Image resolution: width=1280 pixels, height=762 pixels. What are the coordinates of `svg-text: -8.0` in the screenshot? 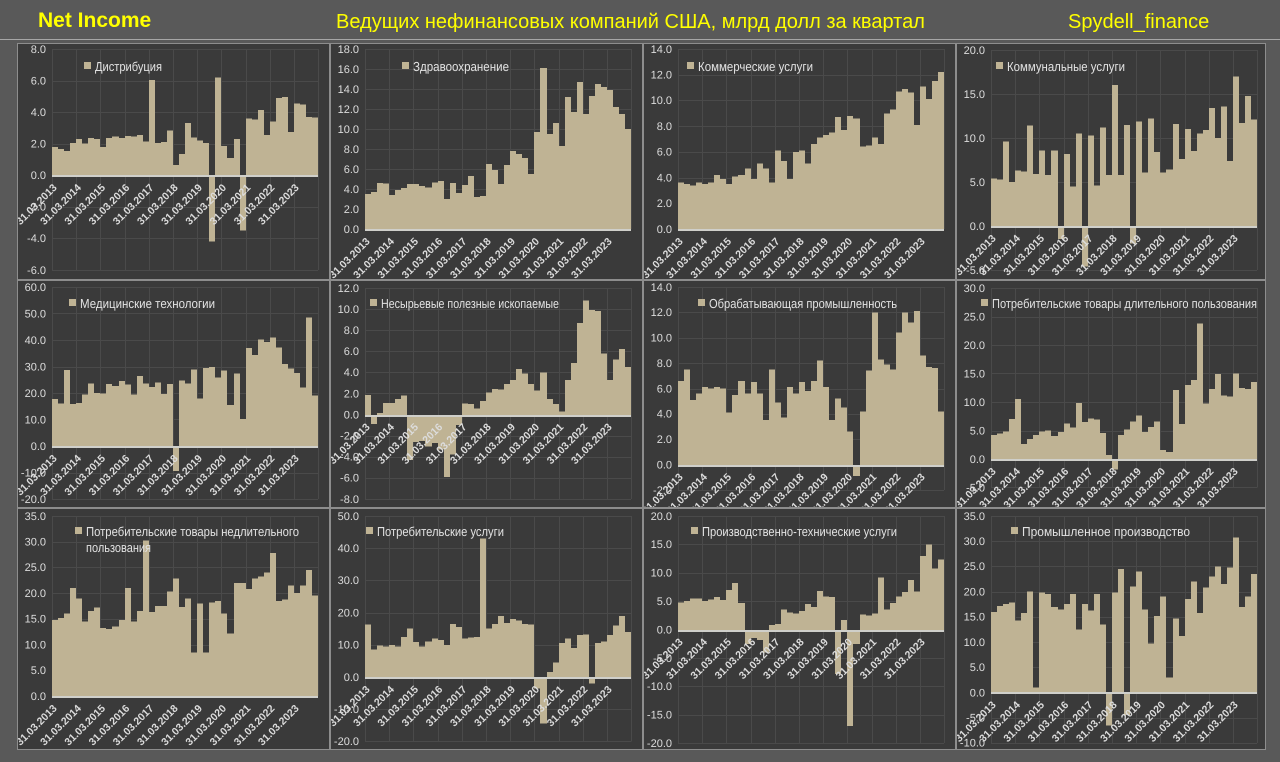 It's located at (349, 500).